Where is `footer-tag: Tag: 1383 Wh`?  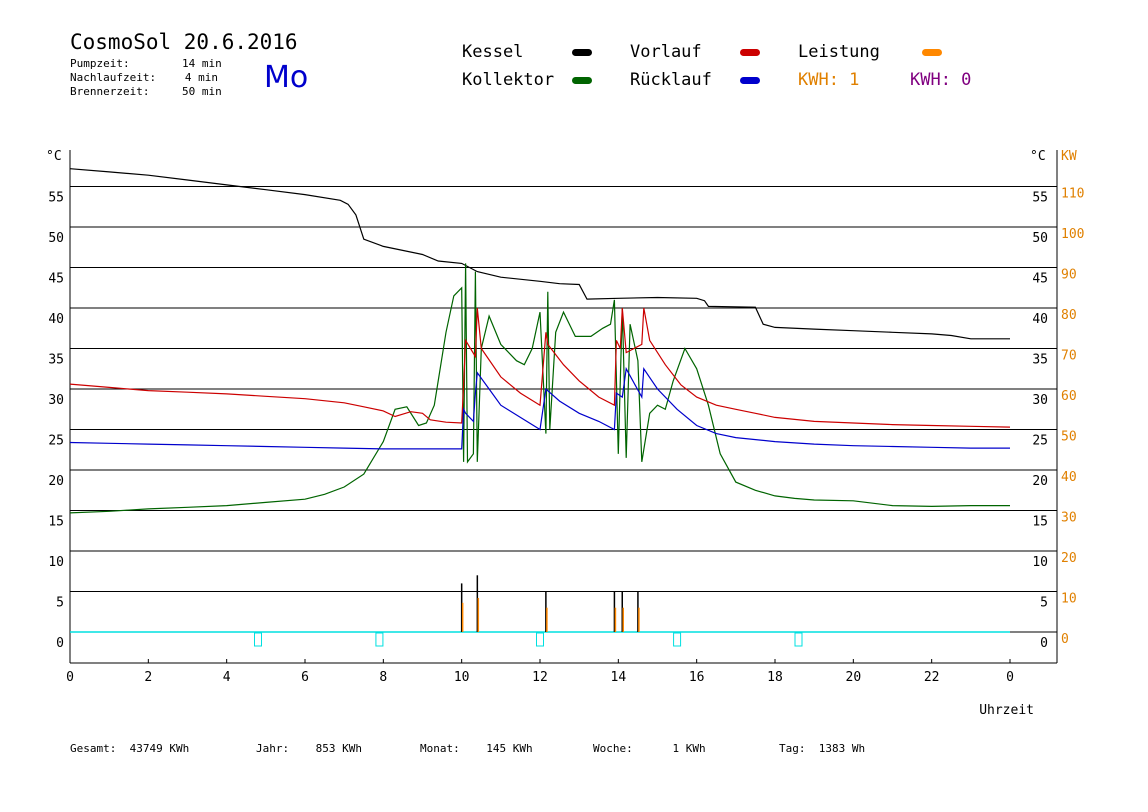 footer-tag: Tag: 1383 Wh is located at coordinates (822, 748).